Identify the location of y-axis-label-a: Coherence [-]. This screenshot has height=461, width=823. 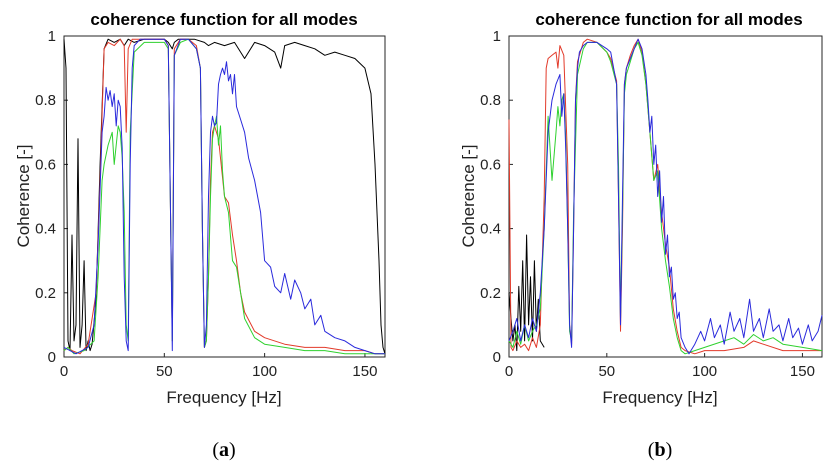
(23, 196).